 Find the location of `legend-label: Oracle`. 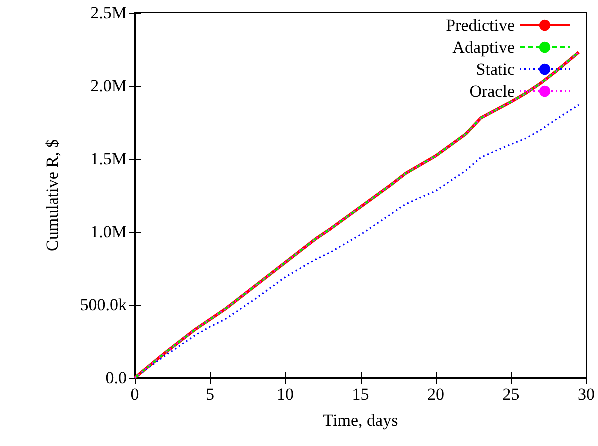

legend-label: Oracle is located at coordinates (492, 91).